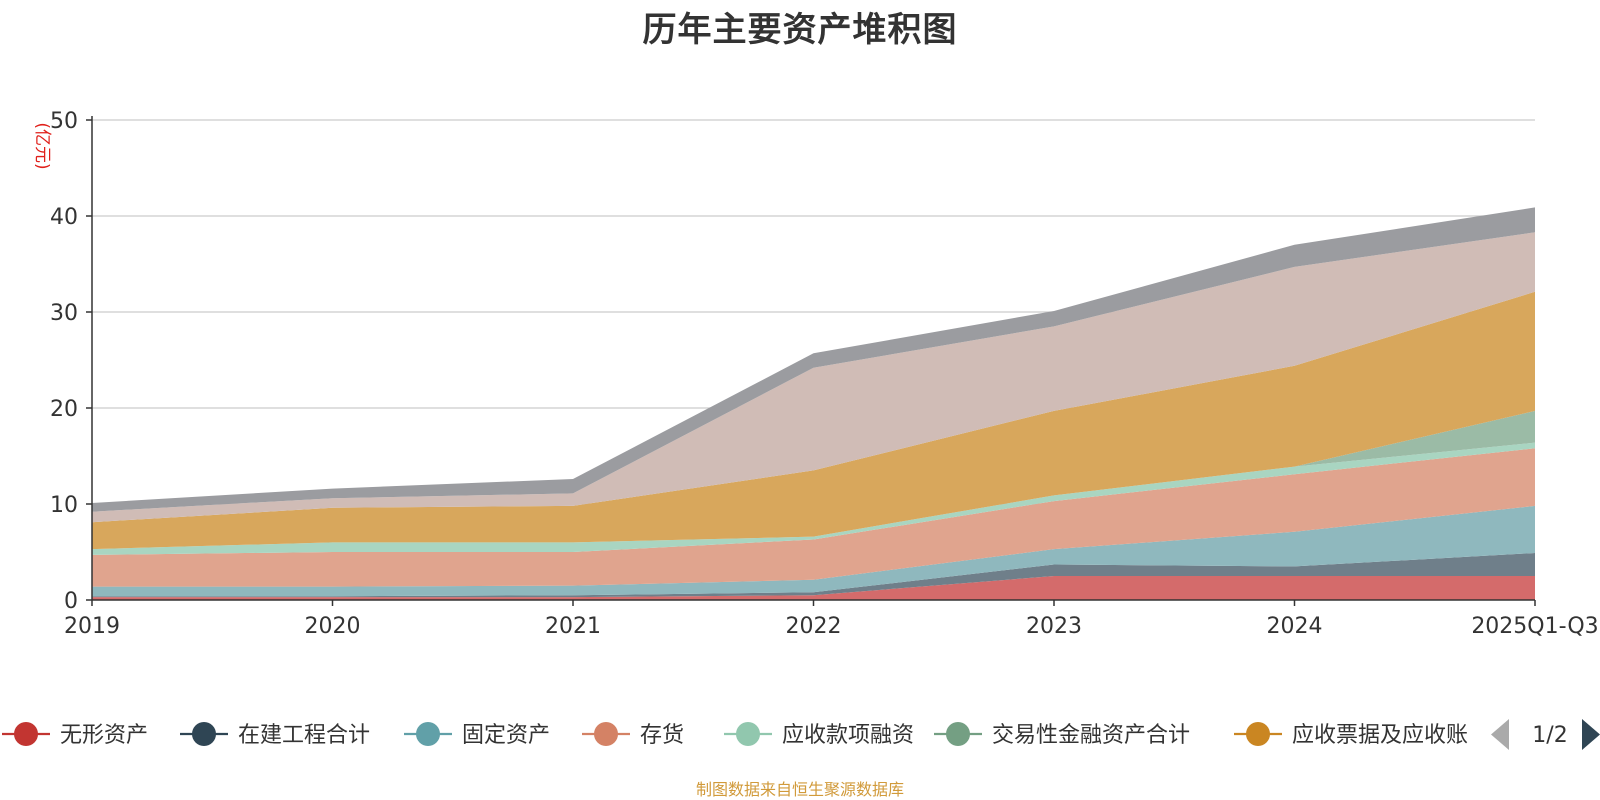  I want to click on y-tick-label: 0, so click(71, 601).